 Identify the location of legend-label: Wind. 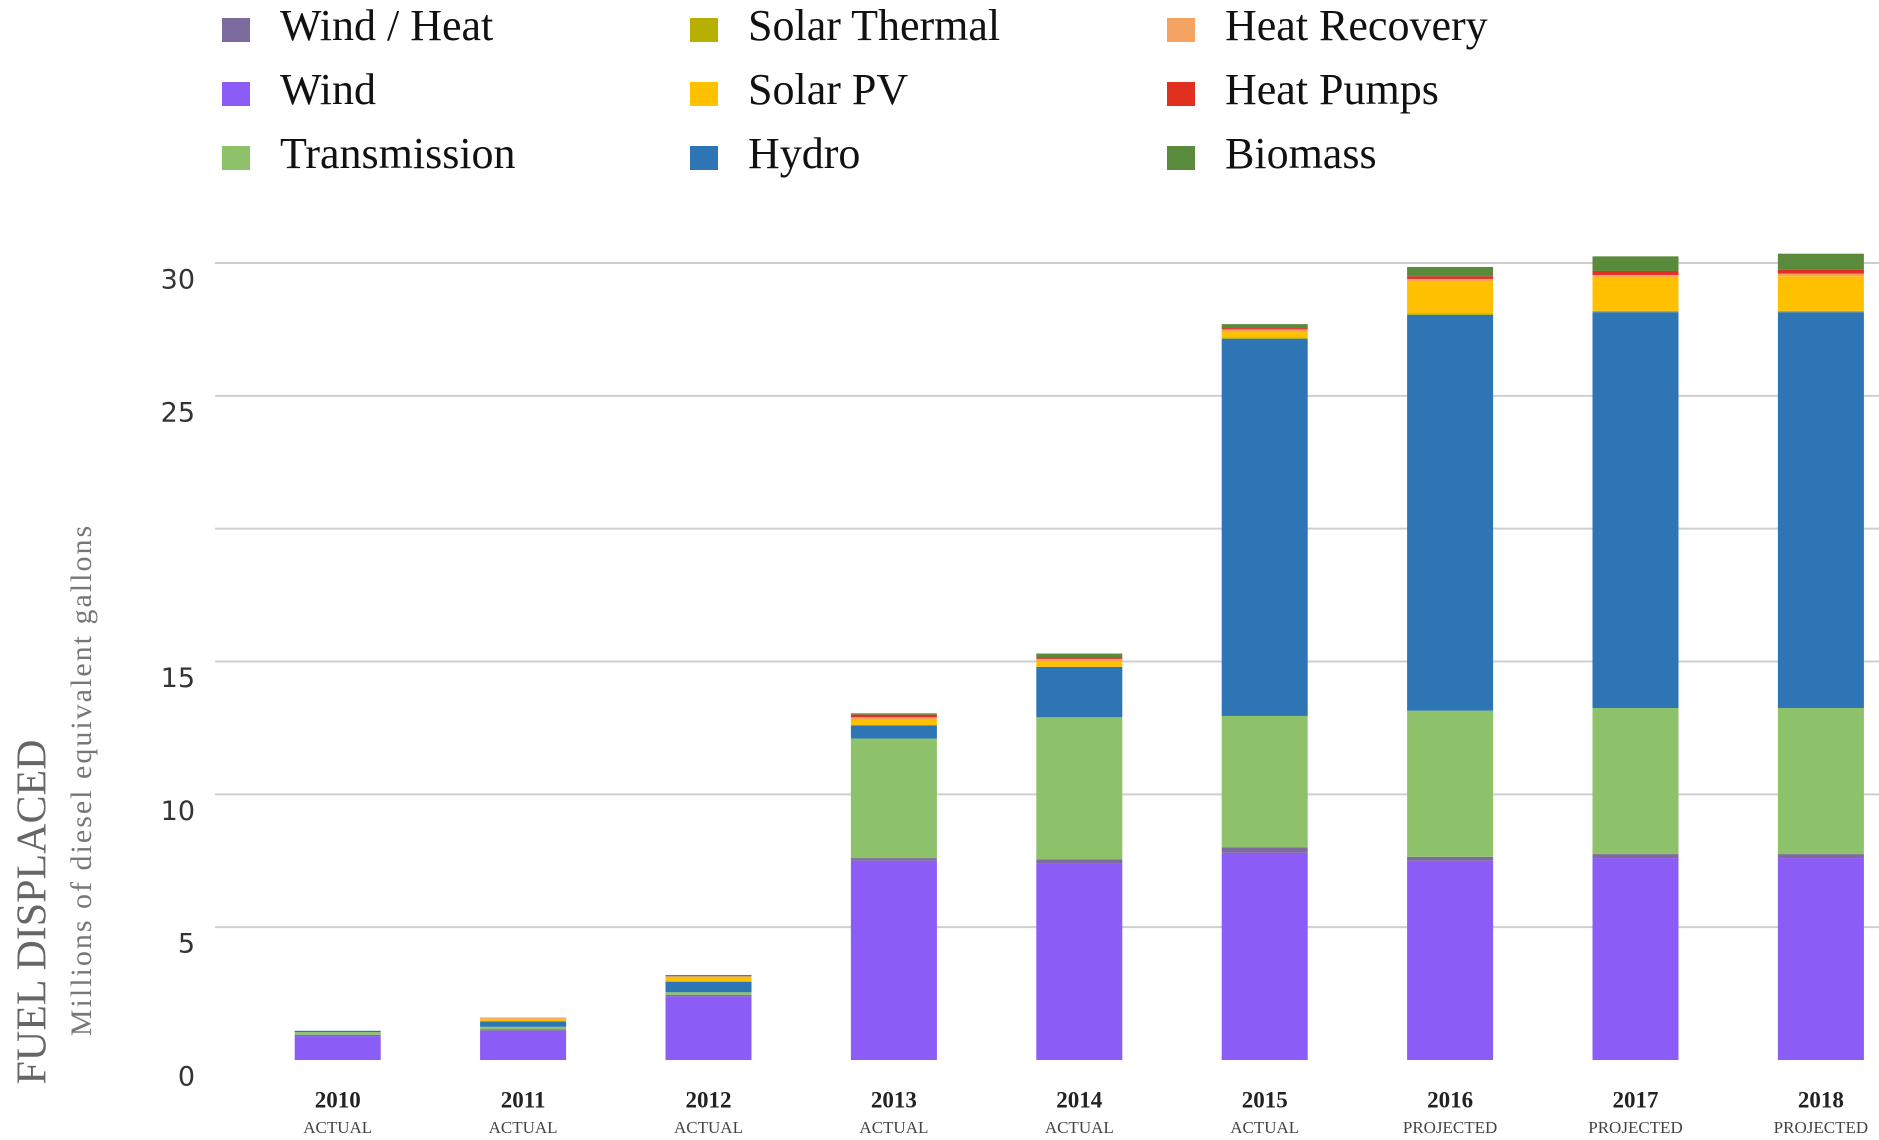
(328, 89).